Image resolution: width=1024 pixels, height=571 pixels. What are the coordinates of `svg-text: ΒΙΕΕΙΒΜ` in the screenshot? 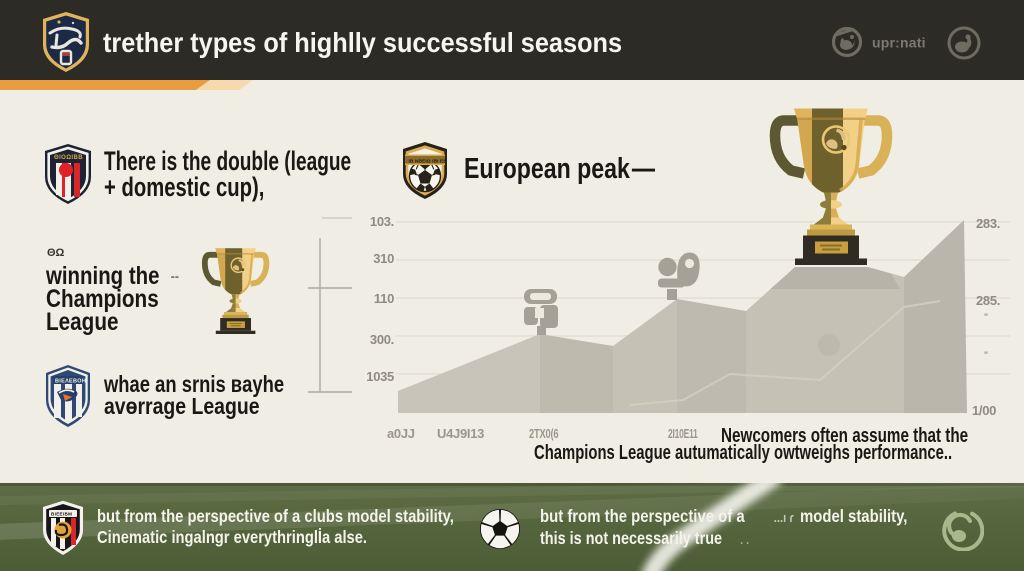 It's located at (61, 514).